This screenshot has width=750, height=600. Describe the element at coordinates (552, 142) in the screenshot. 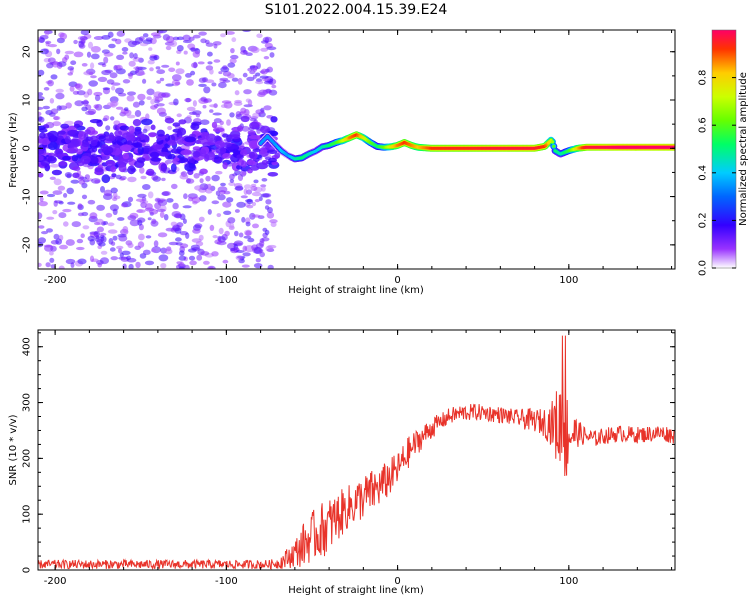

I see `signal-mark` at that location.